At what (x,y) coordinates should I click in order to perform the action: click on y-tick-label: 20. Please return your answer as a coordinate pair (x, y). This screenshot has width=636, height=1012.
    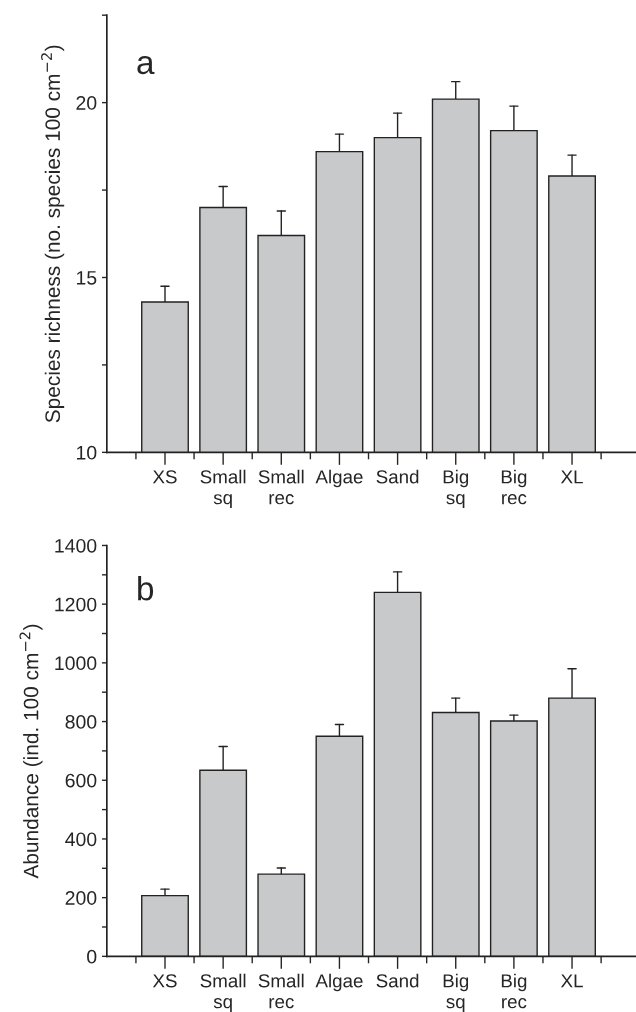
    Looking at the image, I should click on (86, 103).